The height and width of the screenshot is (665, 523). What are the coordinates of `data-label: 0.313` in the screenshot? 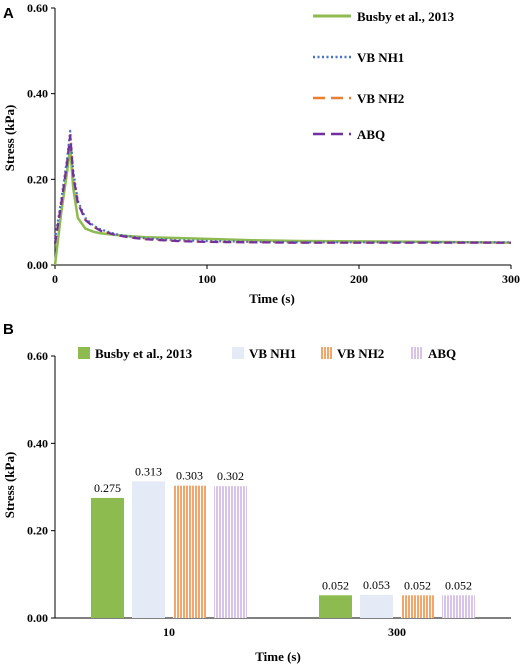 It's located at (148, 471).